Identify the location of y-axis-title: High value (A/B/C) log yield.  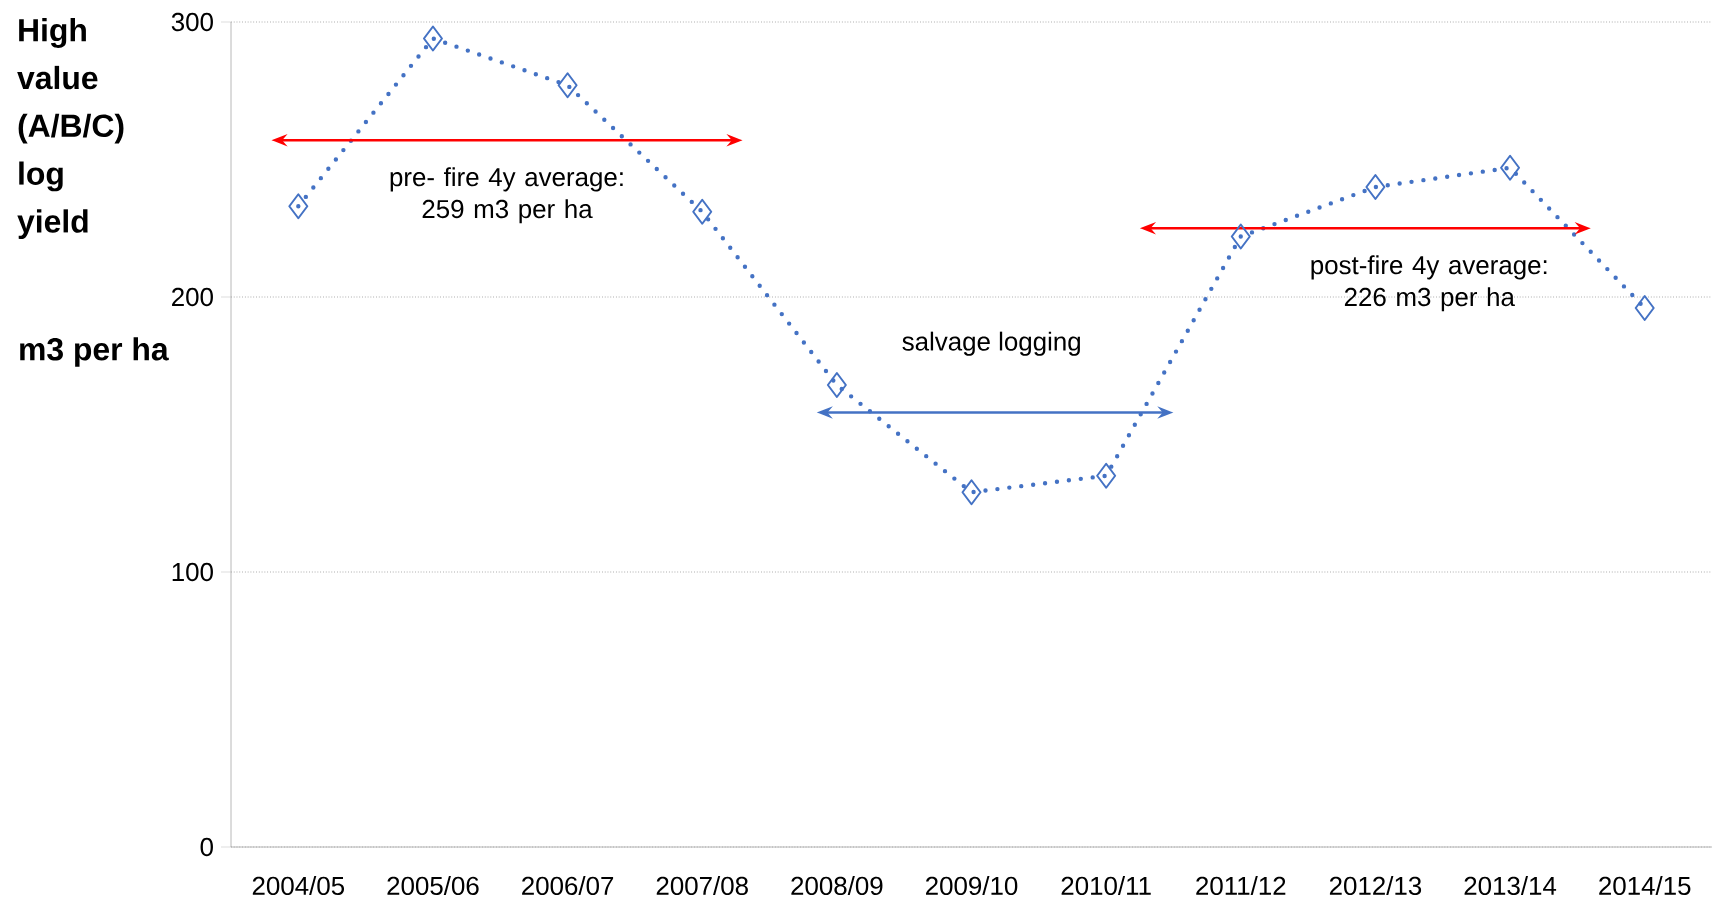
(70, 129).